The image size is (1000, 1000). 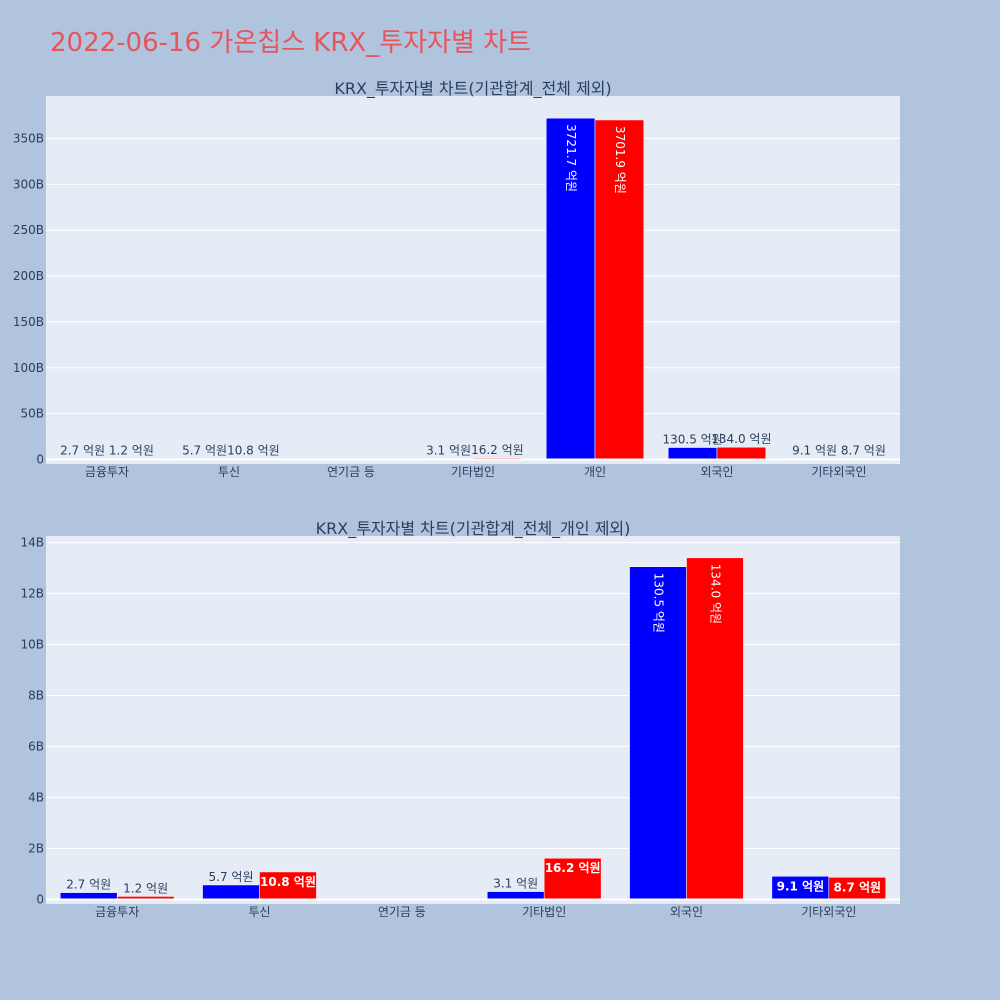 What do you see at coordinates (28, 139) in the screenshot?
I see `y-tick-label: 350B` at bounding box center [28, 139].